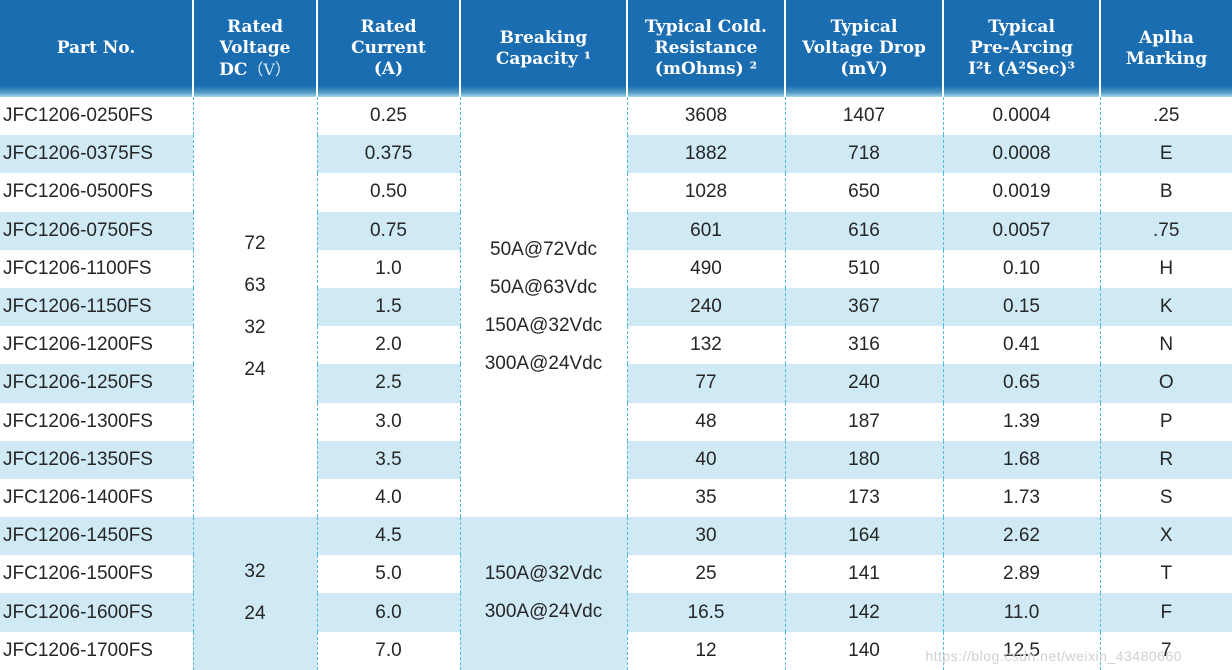 Image resolution: width=1232 pixels, height=670 pixels. I want to click on cell-cold-resistance: 490, so click(705, 268).